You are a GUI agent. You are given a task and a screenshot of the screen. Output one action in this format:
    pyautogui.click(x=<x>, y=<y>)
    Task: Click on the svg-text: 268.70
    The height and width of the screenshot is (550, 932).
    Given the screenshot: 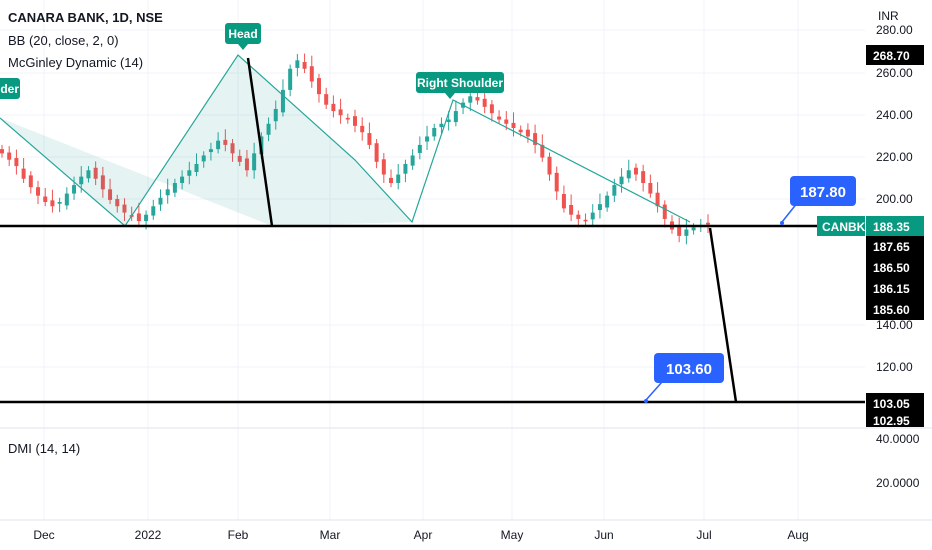 What is the action you would take?
    pyautogui.click(x=891, y=56)
    